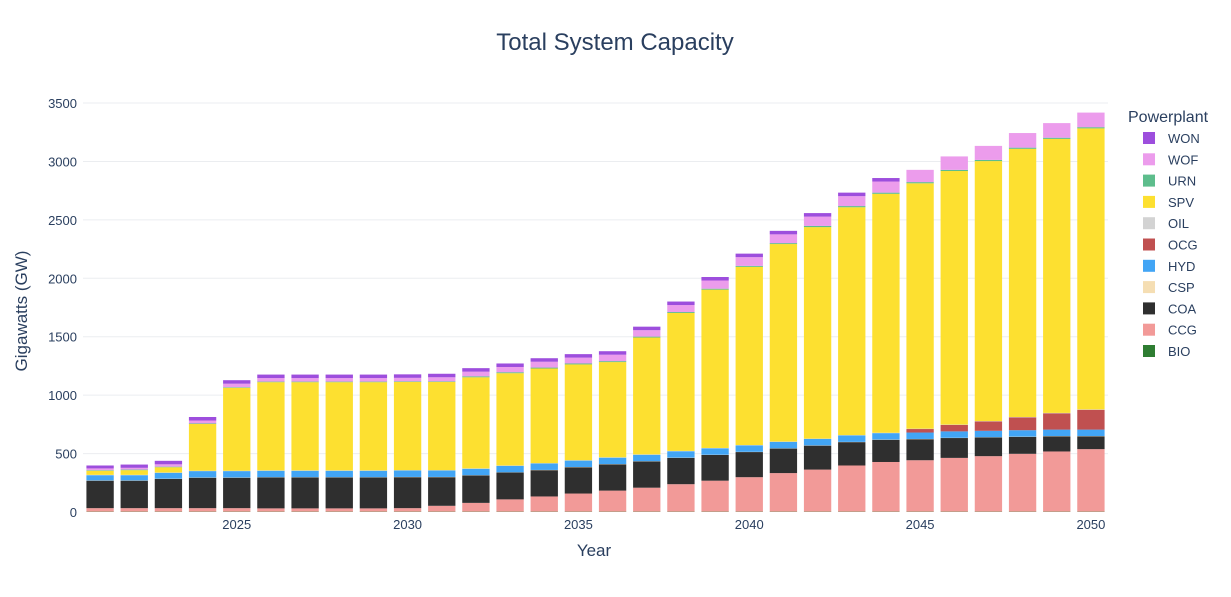 The width and height of the screenshot is (1231, 597). What do you see at coordinates (783, 238) in the screenshot?
I see `bar-wof-2041` at bounding box center [783, 238].